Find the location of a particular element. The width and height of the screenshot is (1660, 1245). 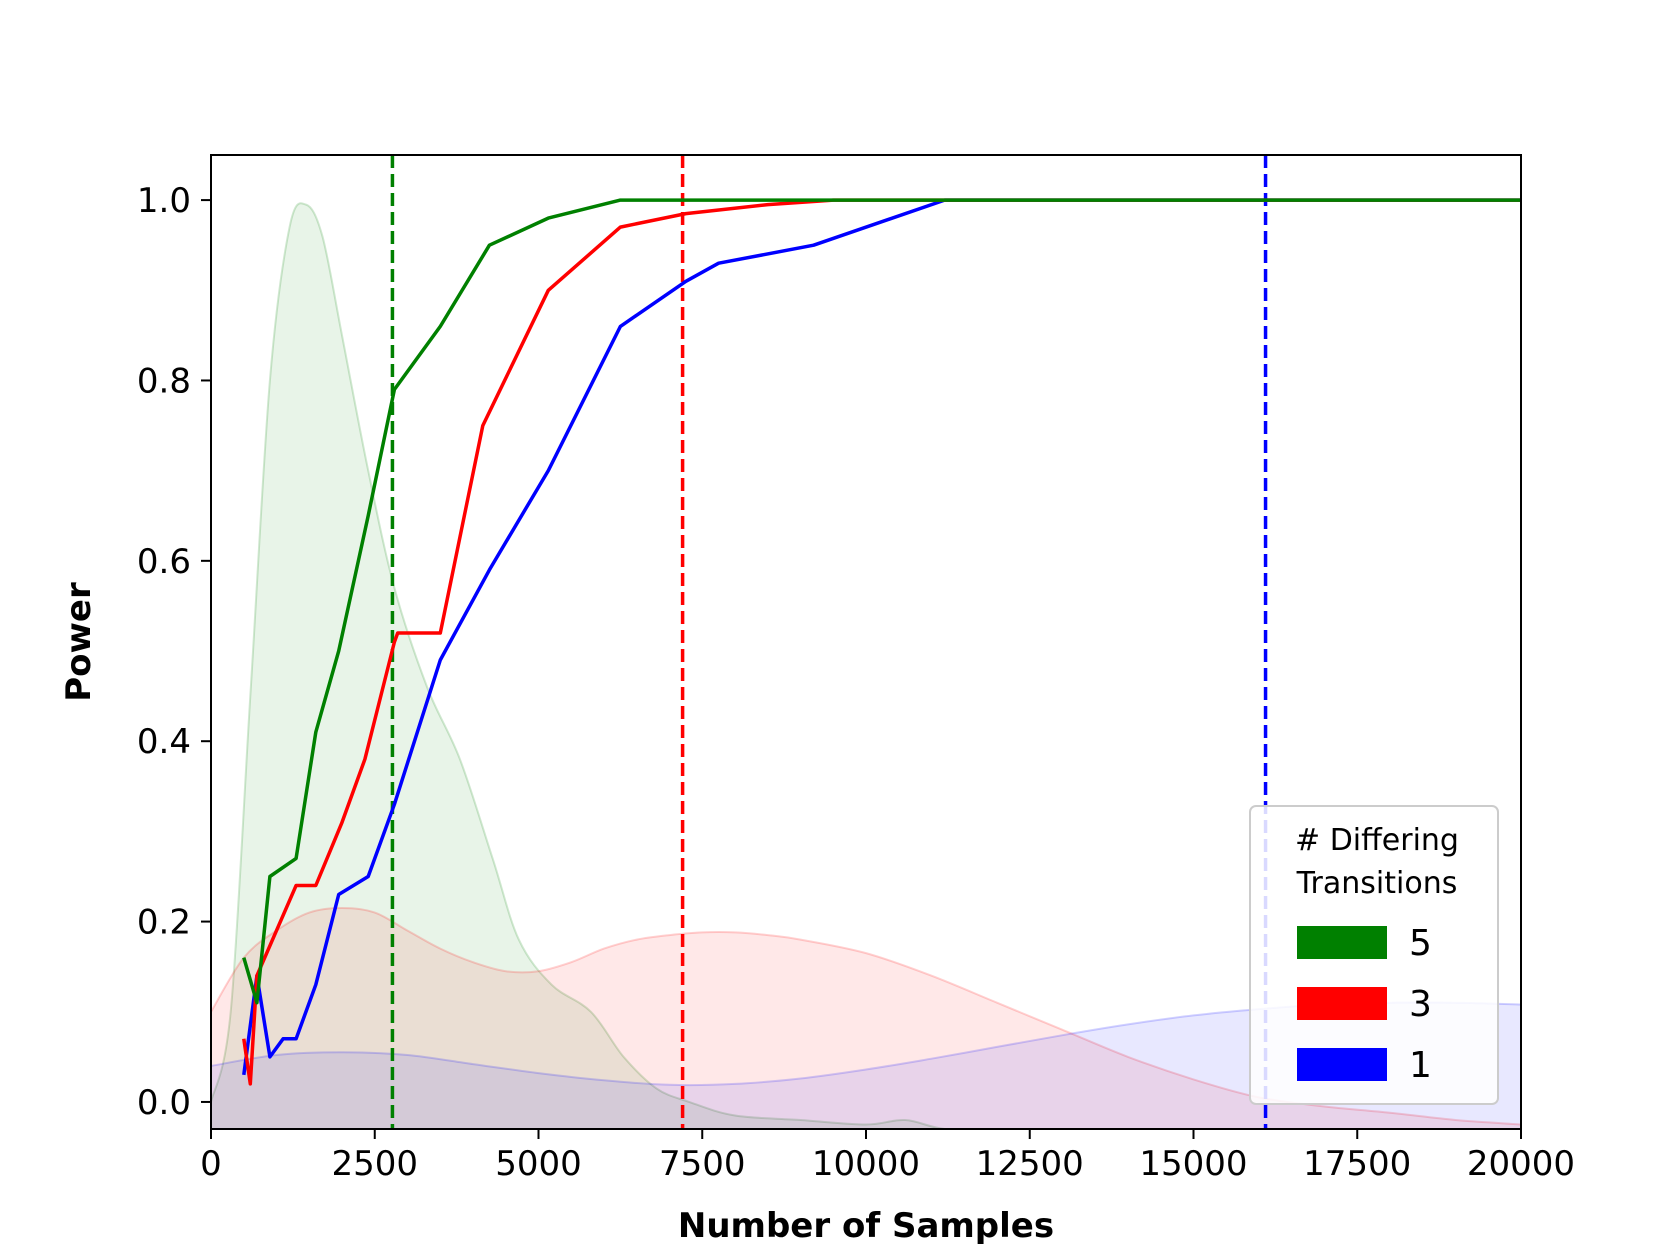

y-tick-label: 0.6 is located at coordinates (164, 562).